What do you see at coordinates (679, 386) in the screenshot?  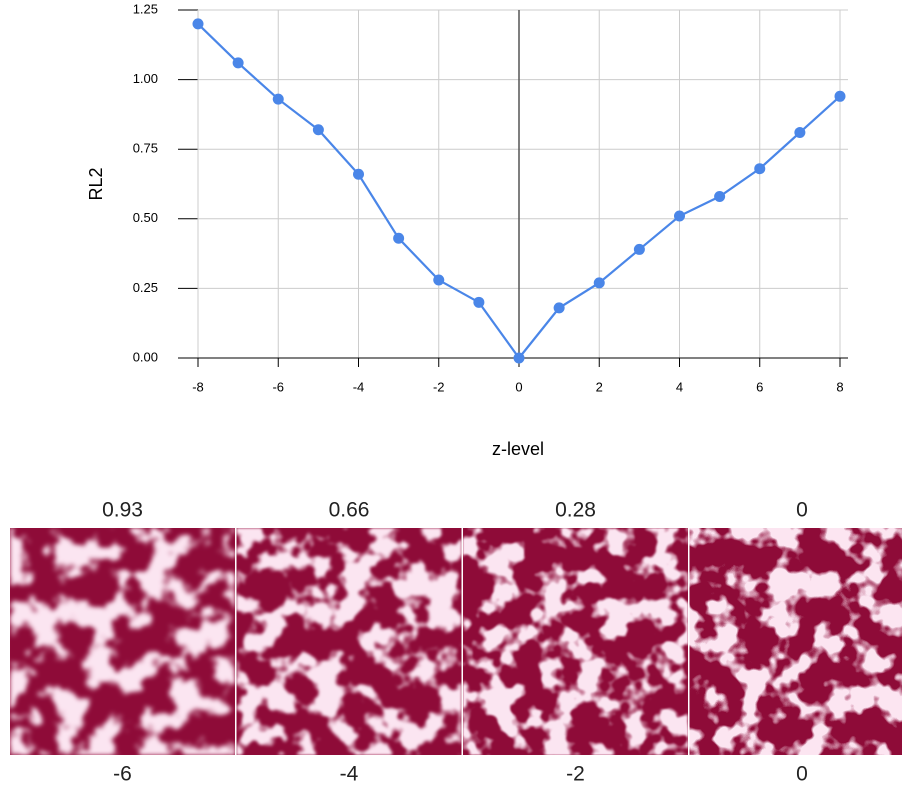 I see `x-tick-label: 4` at bounding box center [679, 386].